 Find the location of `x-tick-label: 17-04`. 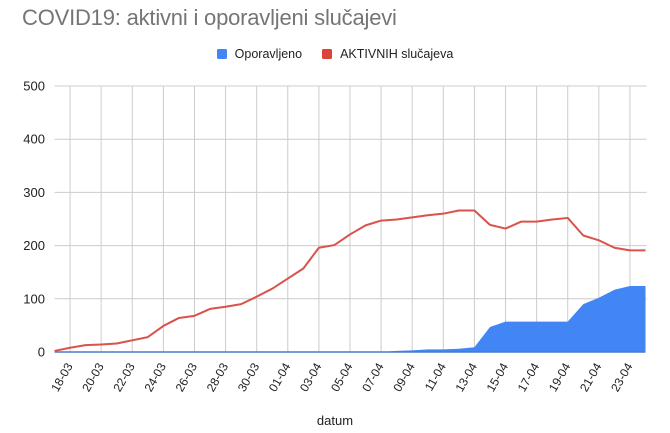

x-tick-label: 17-04 is located at coordinates (529, 377).